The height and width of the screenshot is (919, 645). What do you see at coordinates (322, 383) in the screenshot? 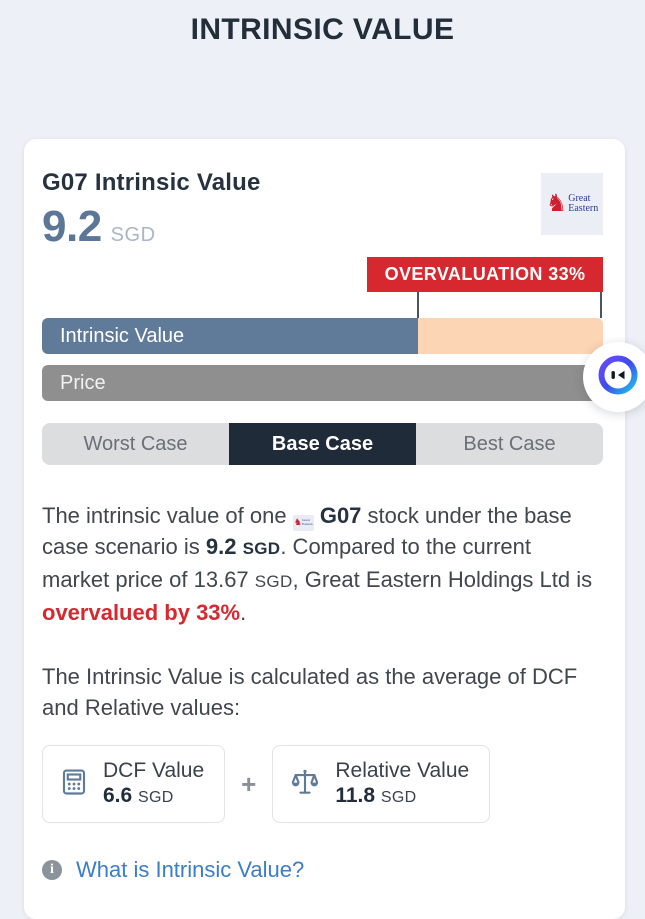
I see `price-bar: Price` at bounding box center [322, 383].